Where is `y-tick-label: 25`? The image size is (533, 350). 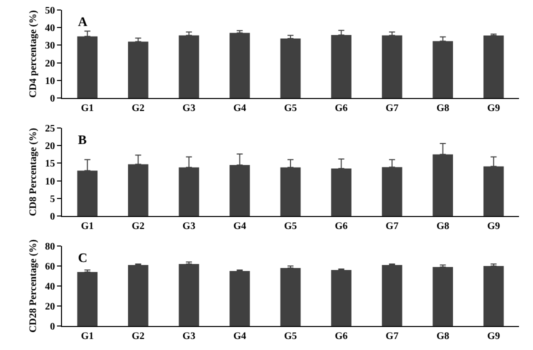 y-tick-label: 25 is located at coordinates (50, 129).